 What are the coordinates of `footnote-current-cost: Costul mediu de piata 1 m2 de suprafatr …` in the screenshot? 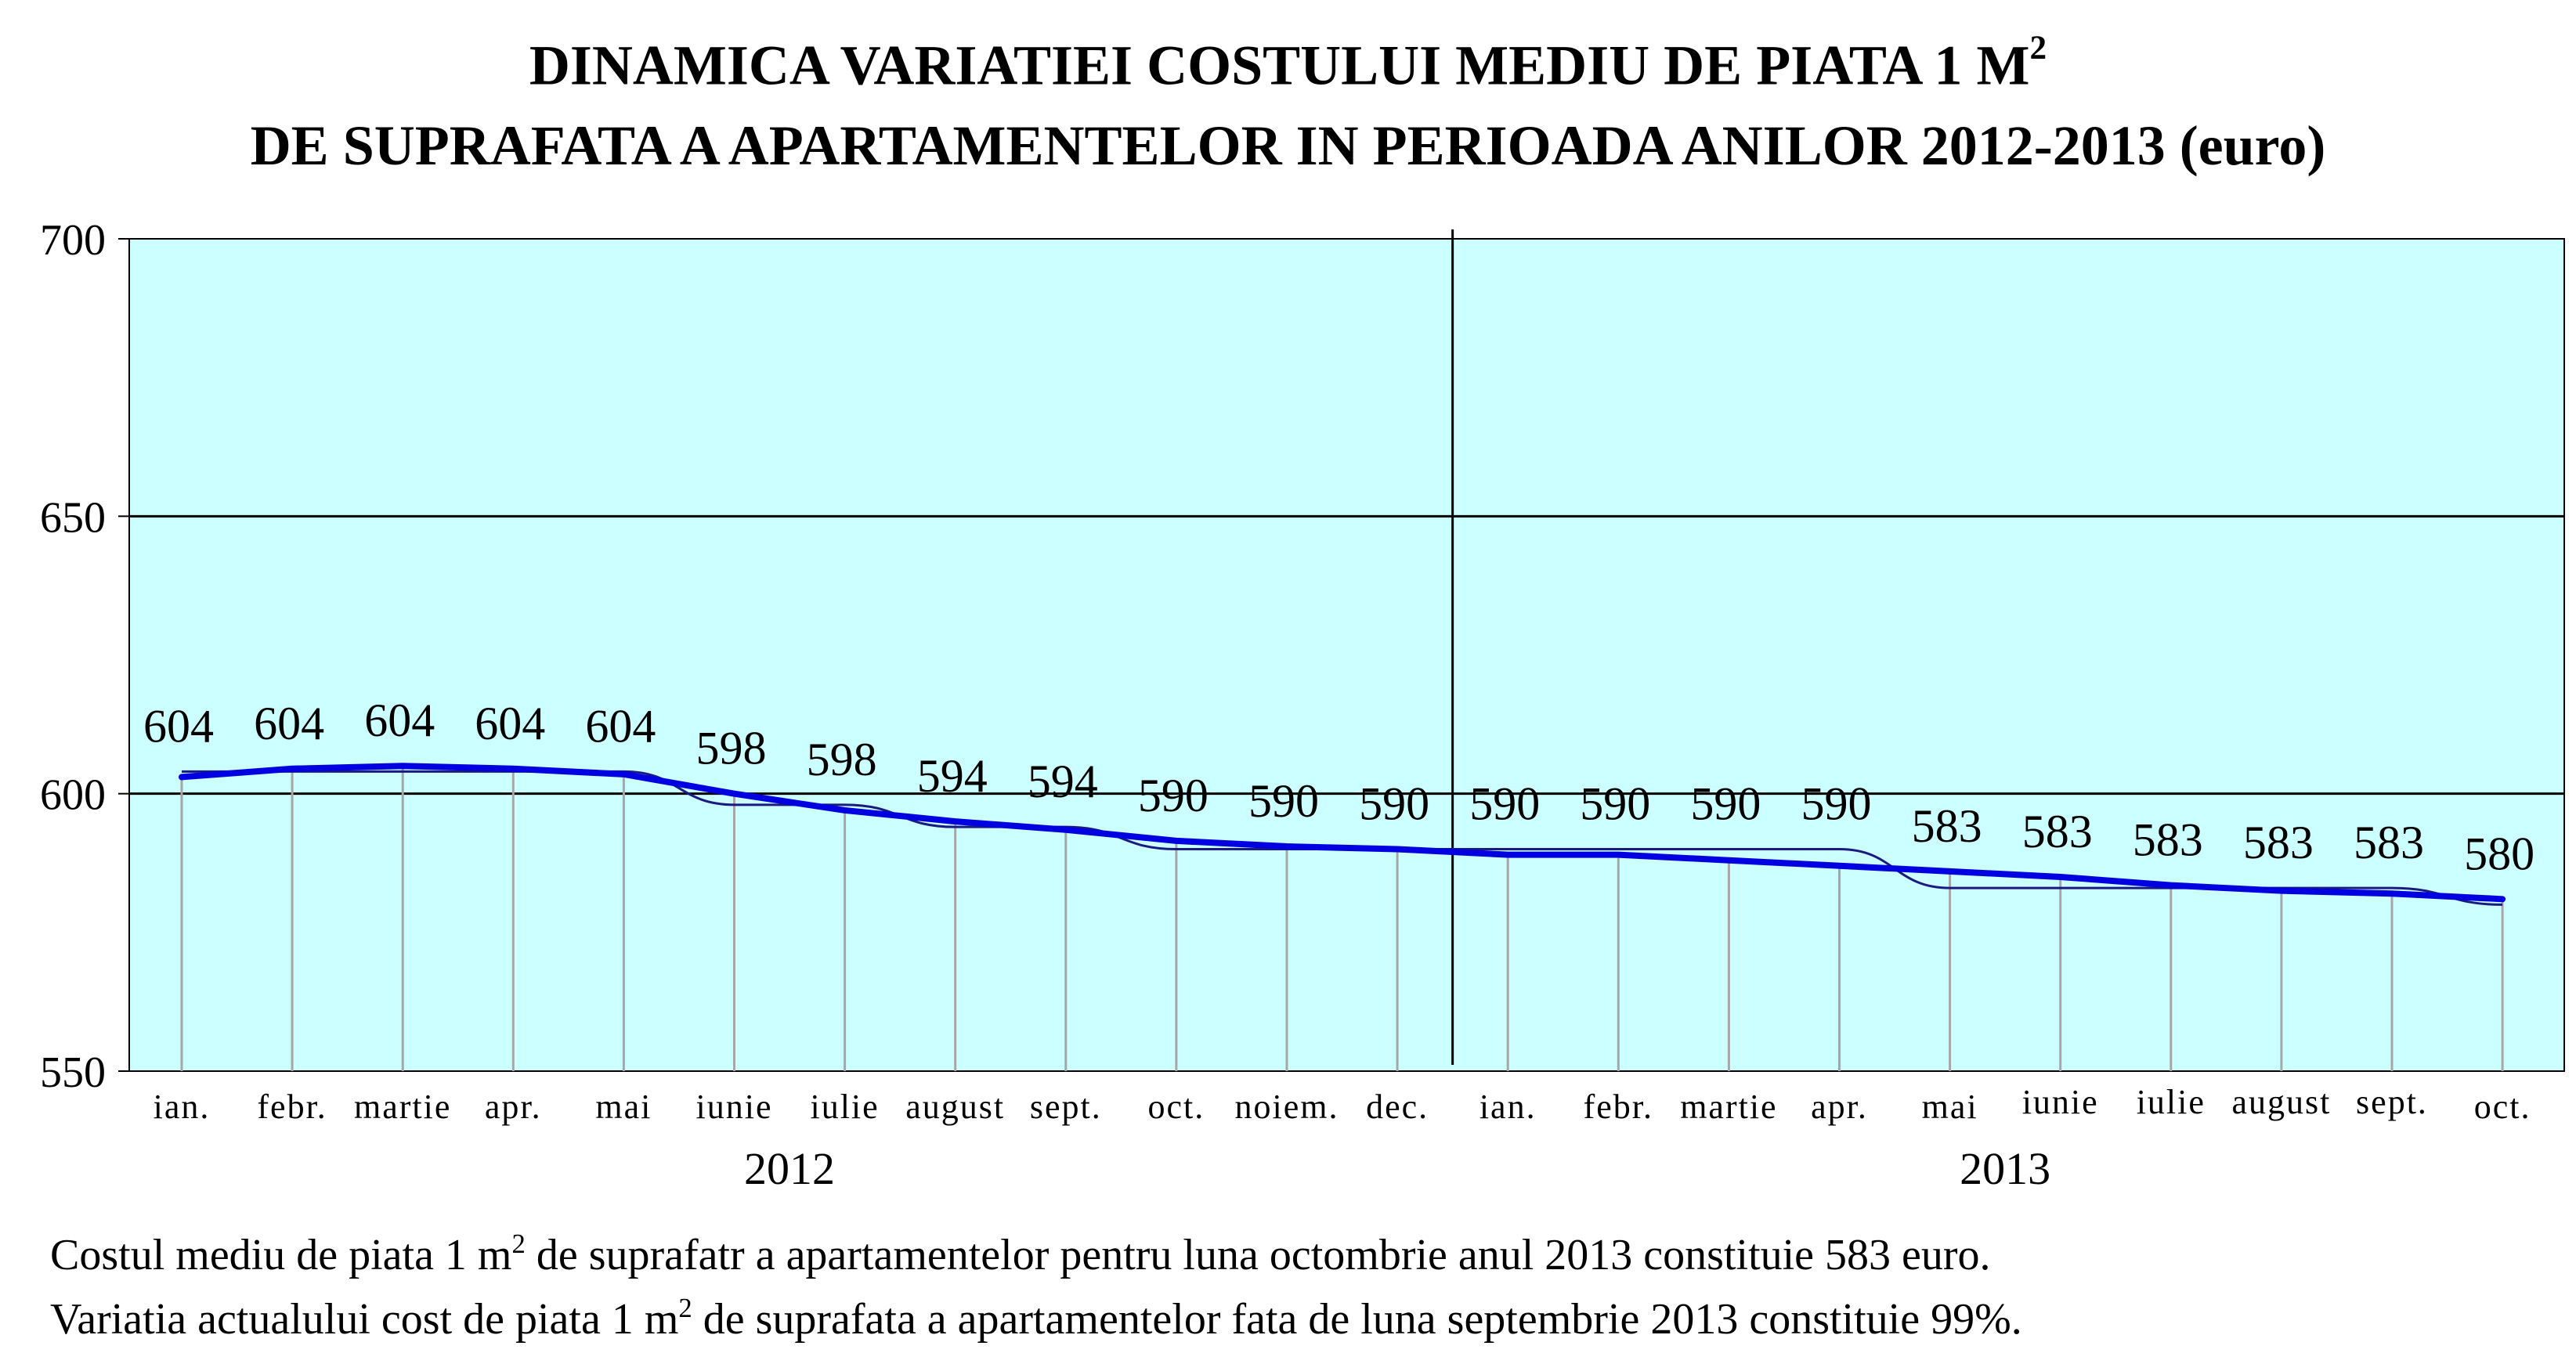 It's located at (1020, 1254).